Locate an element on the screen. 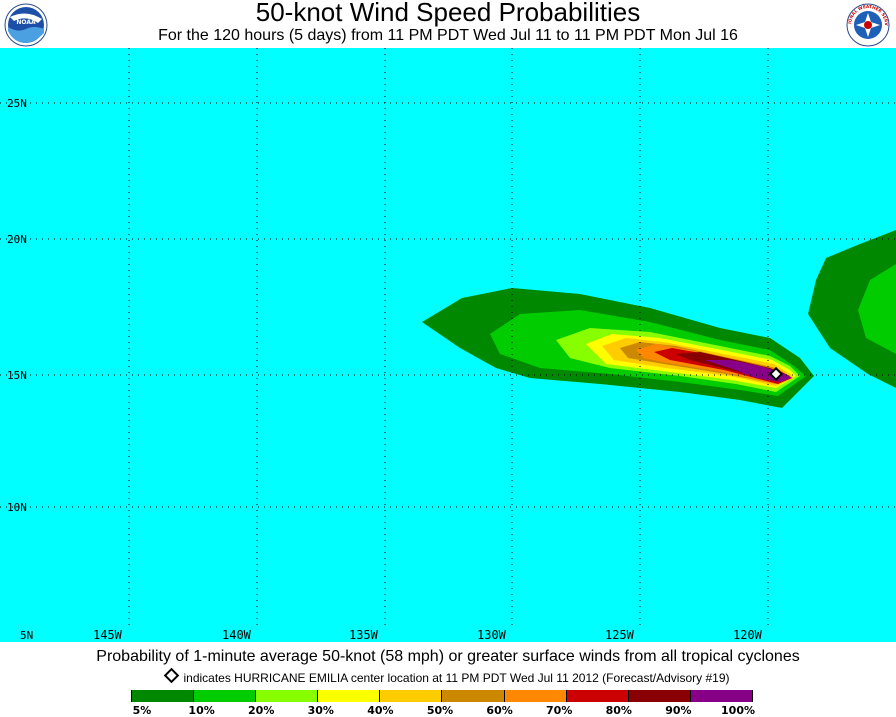 The width and height of the screenshot is (896, 717). legend-label: 50% is located at coordinates (440, 710).